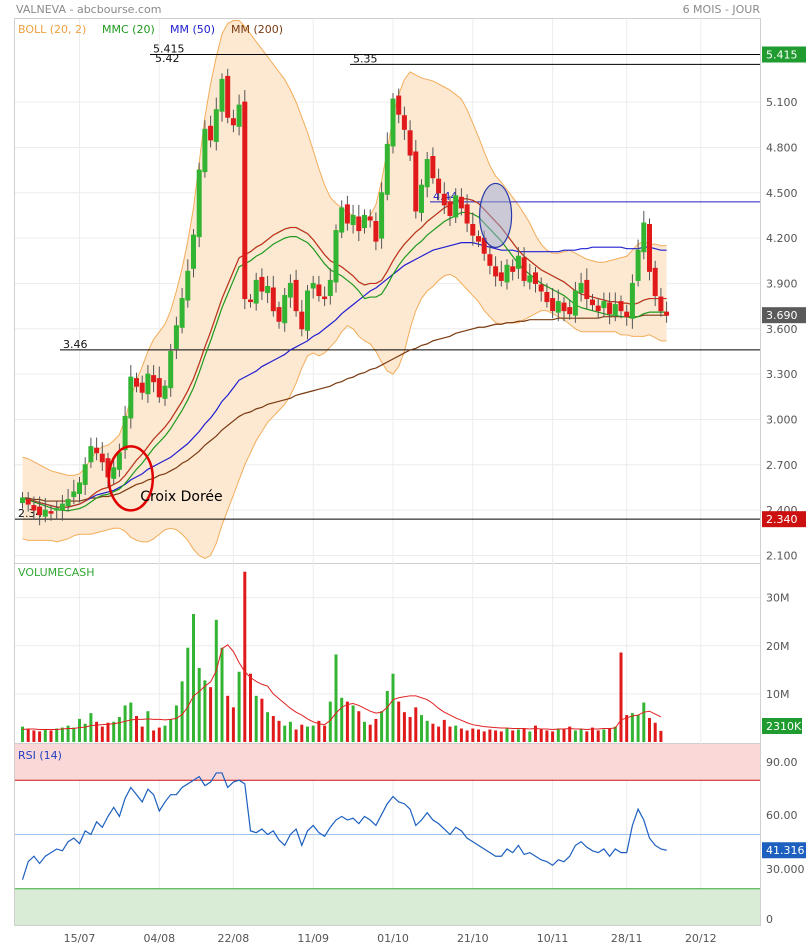  I want to click on x-tick-label: 01/10, so click(393, 938).